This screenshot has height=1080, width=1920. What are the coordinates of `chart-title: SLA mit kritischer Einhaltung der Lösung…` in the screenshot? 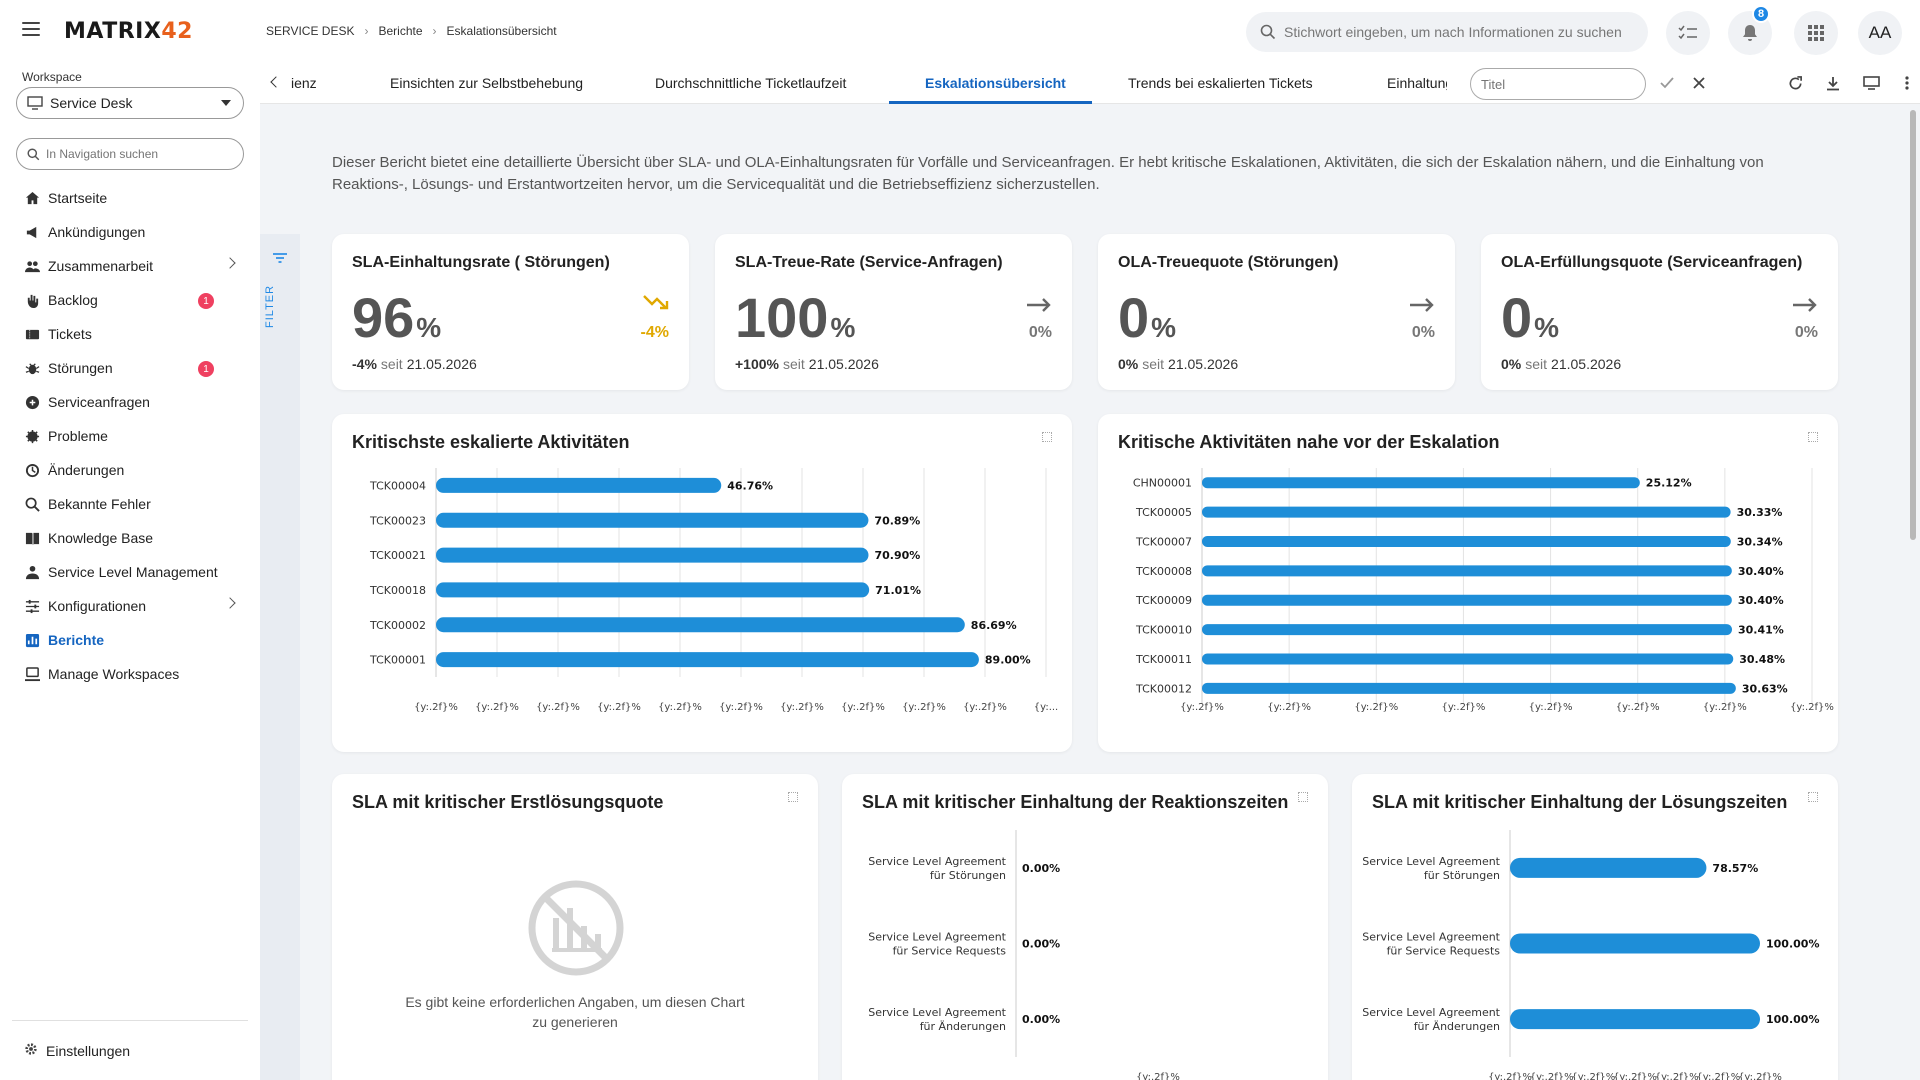 It's located at (1580, 802).